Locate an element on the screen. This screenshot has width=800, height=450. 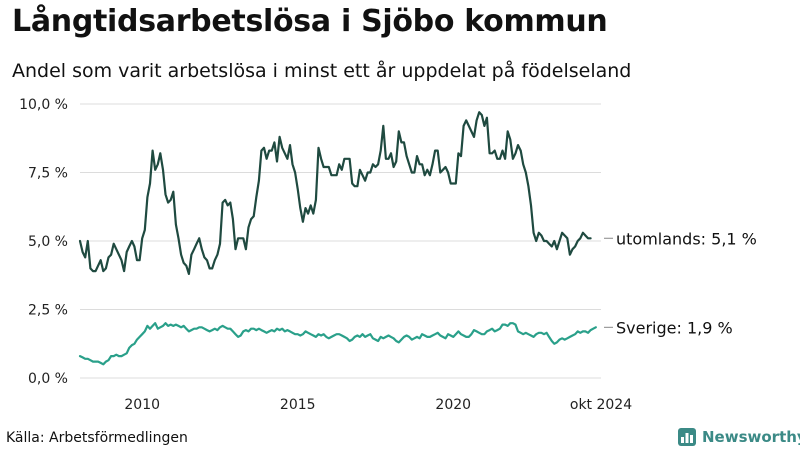
source-note: Källa: Arbetsförmedlingen is located at coordinates (97, 438).